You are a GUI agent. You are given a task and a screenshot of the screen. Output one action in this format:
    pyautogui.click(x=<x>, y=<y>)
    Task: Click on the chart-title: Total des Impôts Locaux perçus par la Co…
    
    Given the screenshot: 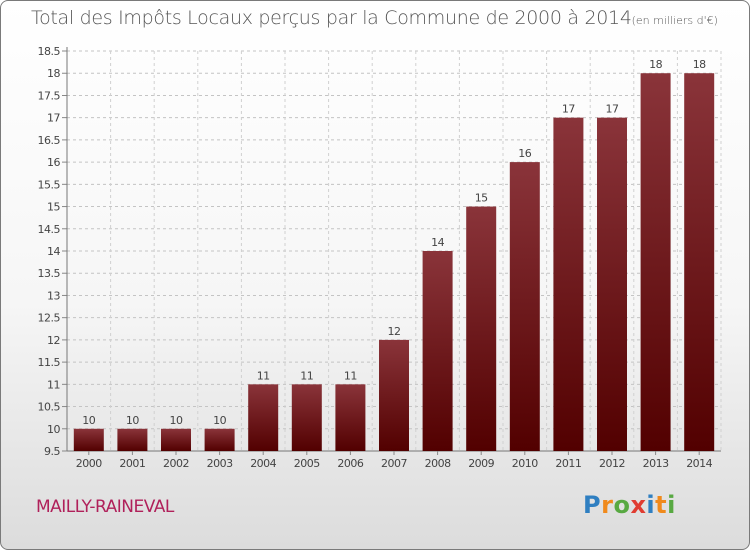 What is the action you would take?
    pyautogui.click(x=374, y=18)
    